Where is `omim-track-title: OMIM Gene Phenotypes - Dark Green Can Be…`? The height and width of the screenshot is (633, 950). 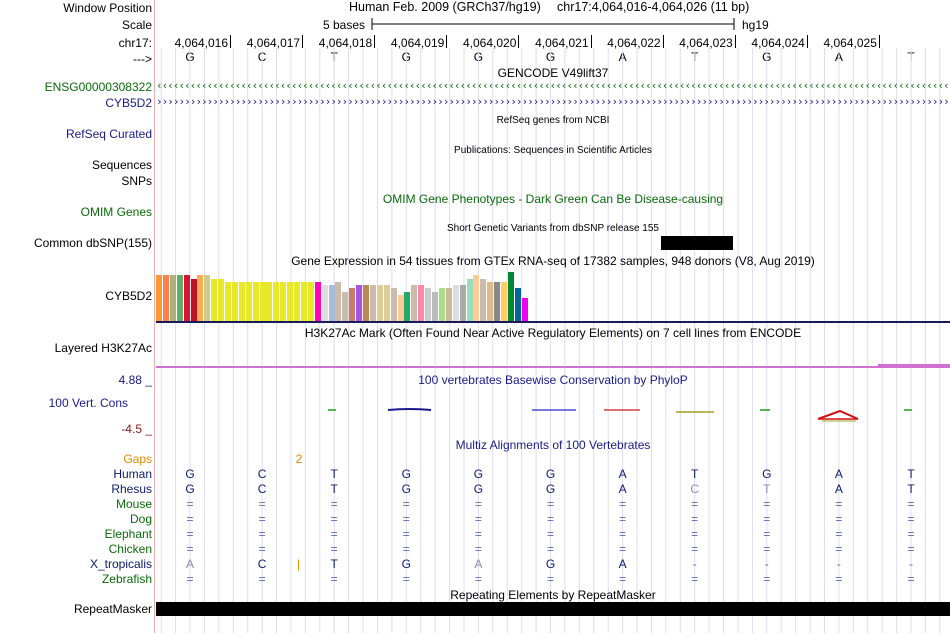 omim-track-title: OMIM Gene Phenotypes - Dark Green Can Be… is located at coordinates (553, 199).